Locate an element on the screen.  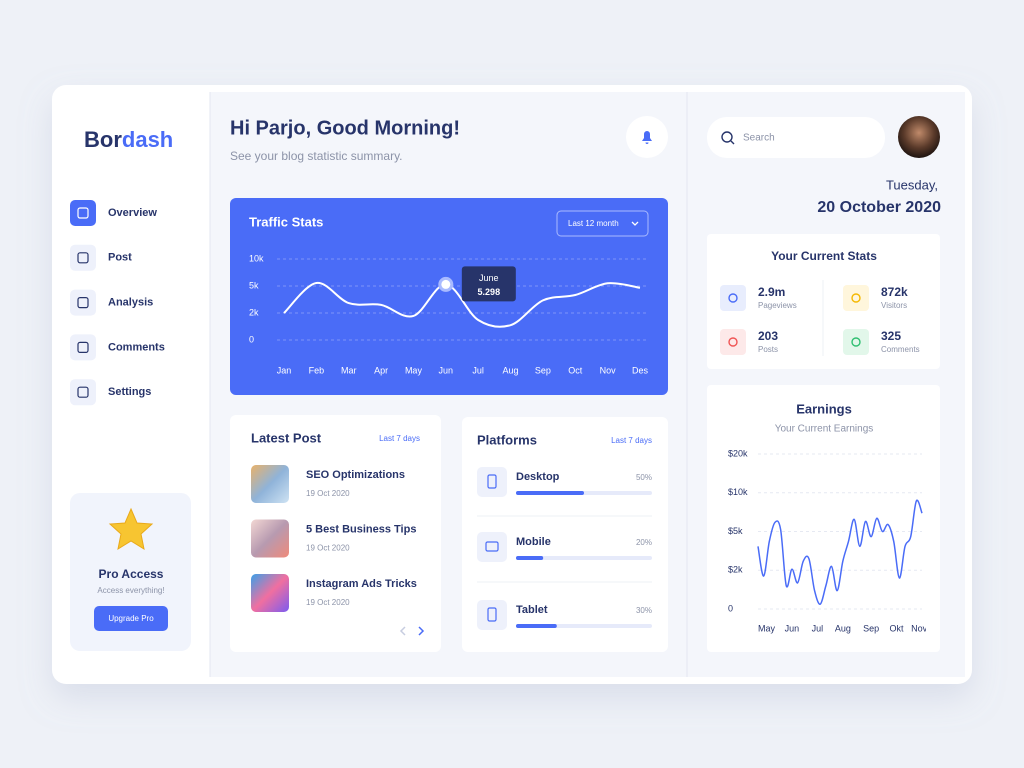
post-date: 19 Oct 2020 is located at coordinates (328, 602).